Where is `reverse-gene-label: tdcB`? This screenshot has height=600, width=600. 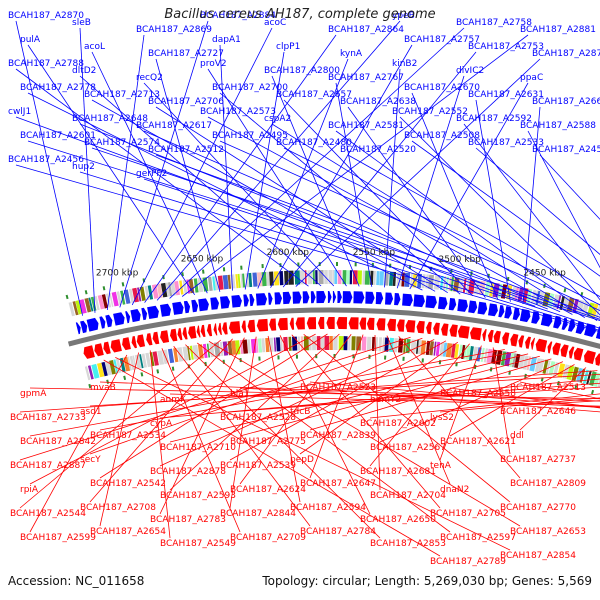
reverse-gene-label: tdcB is located at coordinates (300, 412).